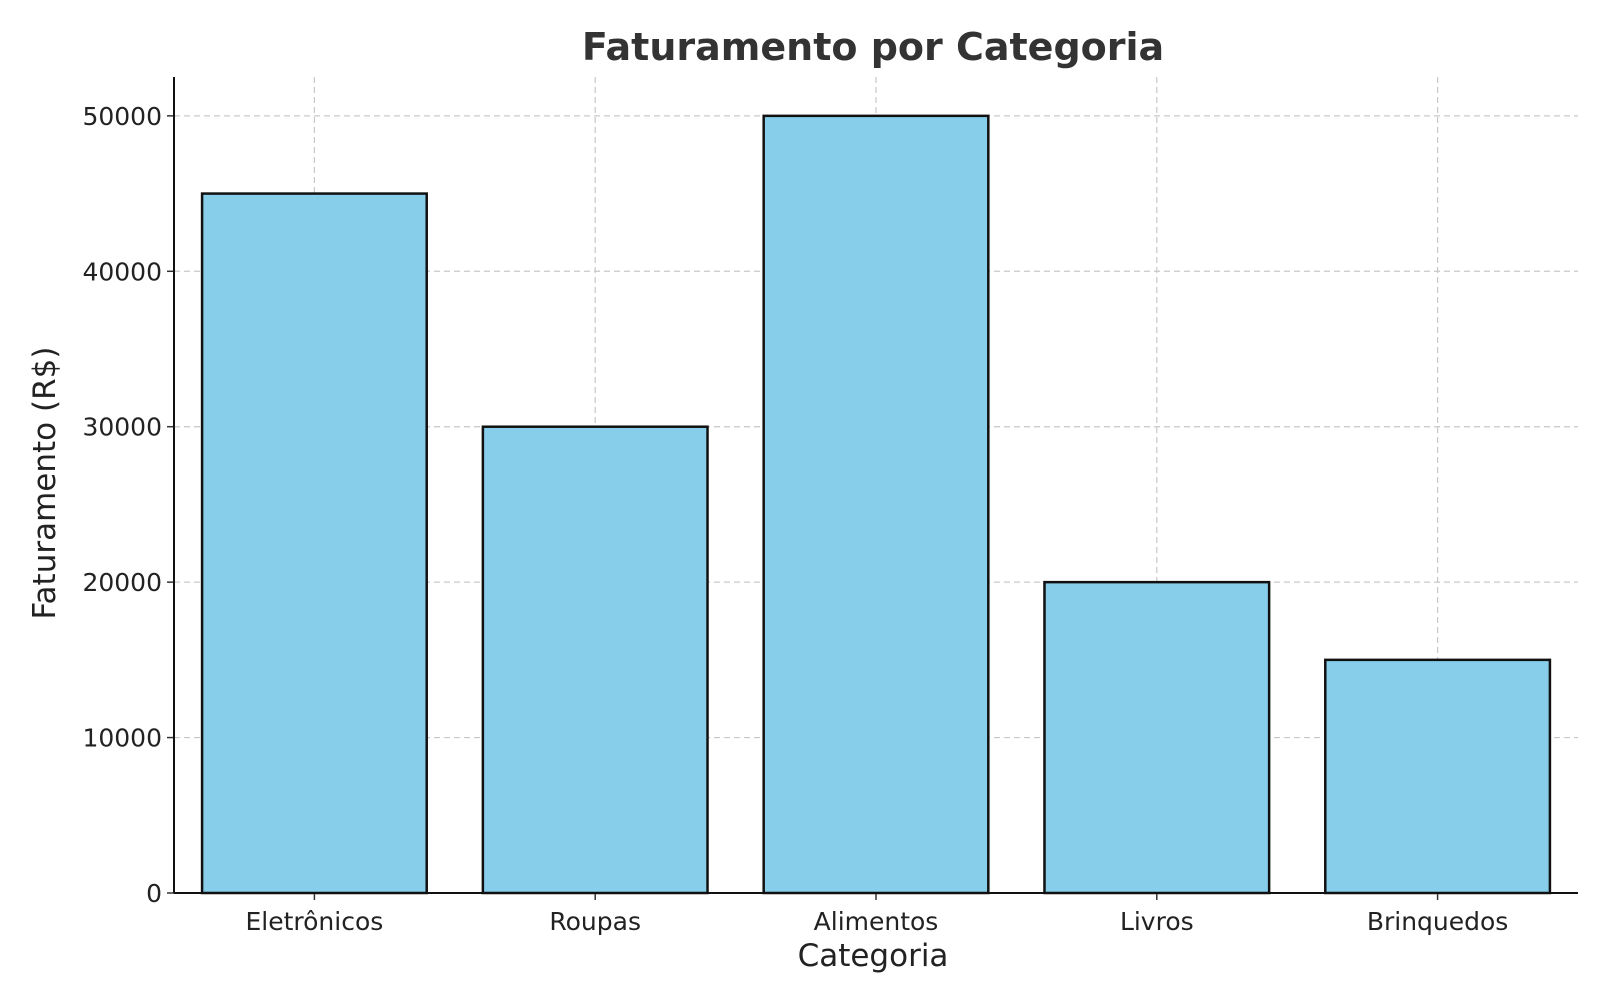  I want to click on bar-alimentos, so click(876, 504).